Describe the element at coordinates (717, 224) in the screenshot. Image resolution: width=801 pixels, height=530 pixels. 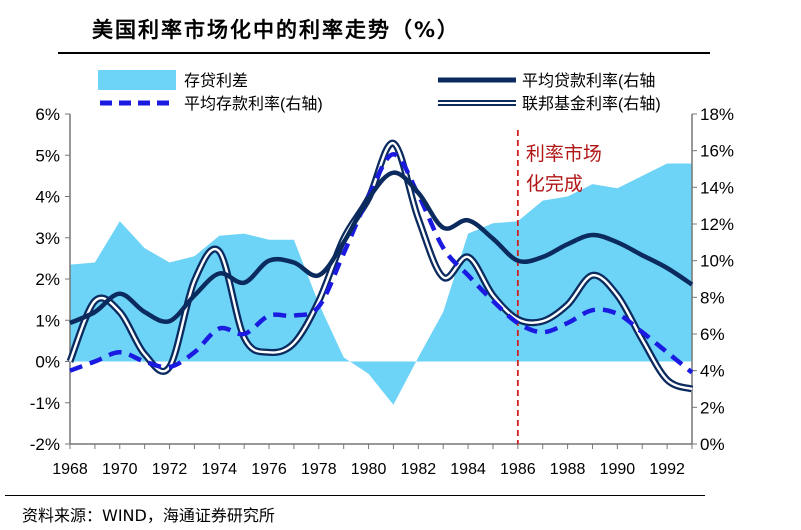
I see `right-axis-tick-label: 12%` at that location.